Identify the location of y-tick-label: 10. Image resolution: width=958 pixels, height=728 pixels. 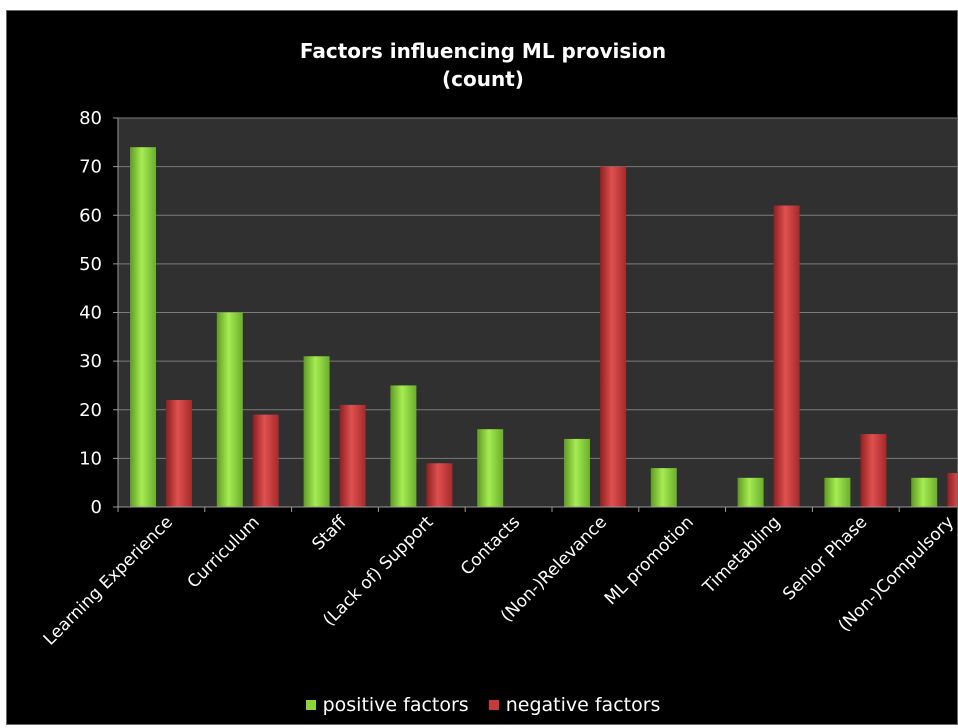
(90, 458).